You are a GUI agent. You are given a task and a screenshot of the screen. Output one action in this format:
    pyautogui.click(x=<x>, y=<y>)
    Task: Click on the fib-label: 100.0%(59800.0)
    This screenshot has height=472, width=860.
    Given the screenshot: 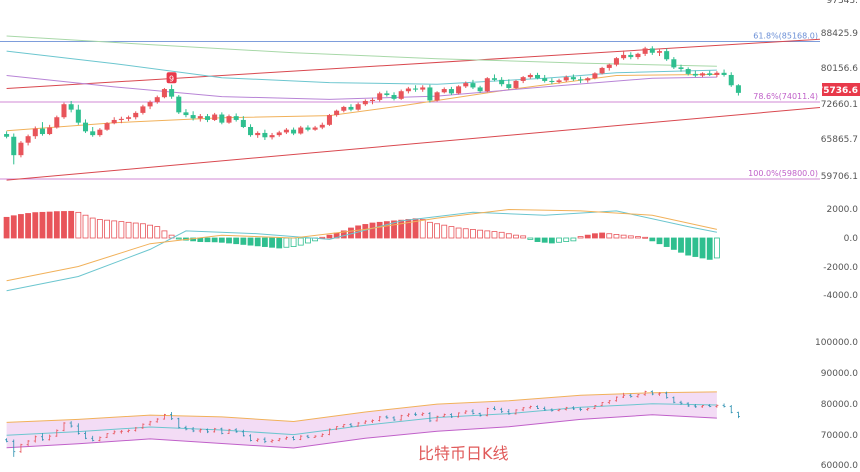 What is the action you would take?
    pyautogui.click(x=783, y=173)
    